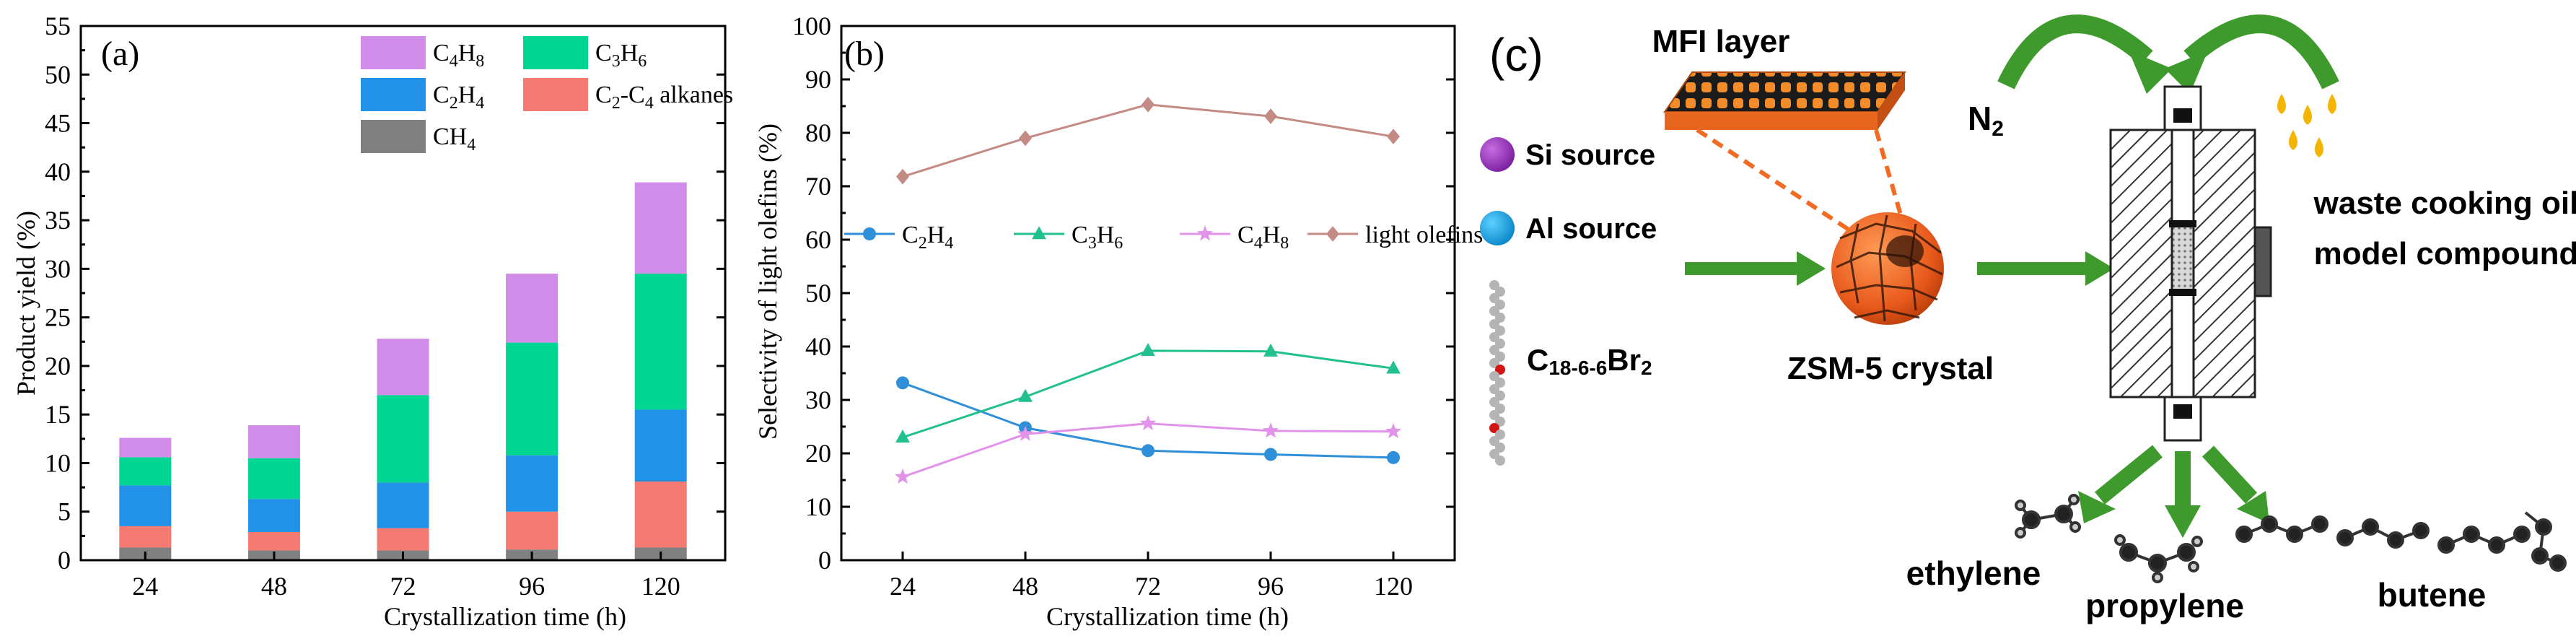 The image size is (2576, 636). I want to click on a-legend-label-C3H6-part-0: C, so click(603, 53).